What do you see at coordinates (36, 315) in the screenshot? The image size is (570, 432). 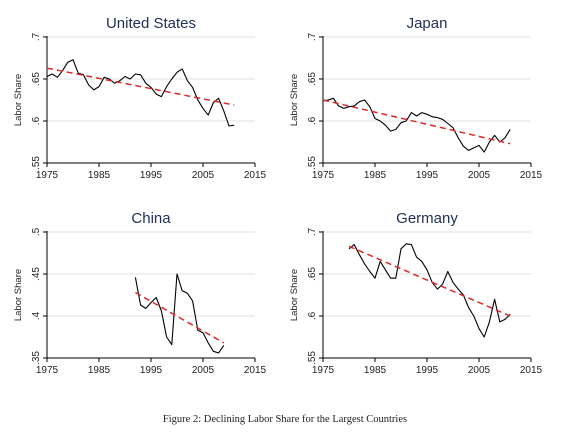 I see `y-tick-label: .4` at bounding box center [36, 315].